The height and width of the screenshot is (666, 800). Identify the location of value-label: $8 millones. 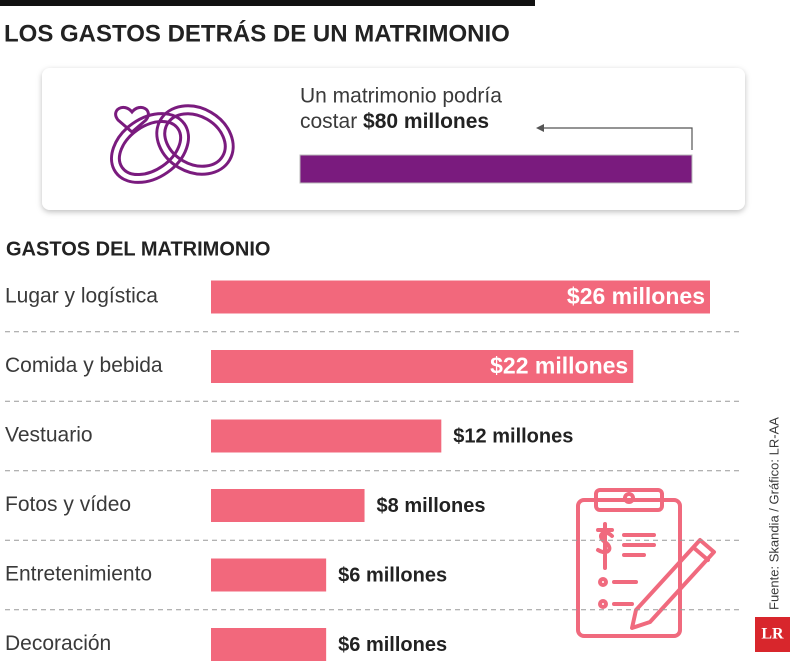
(431, 506).